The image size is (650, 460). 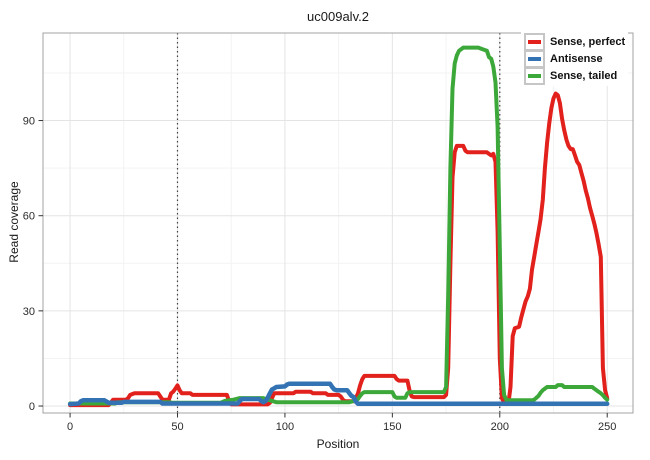 I want to click on legend-item-sense-perfect: Sense, perfect, so click(x=575, y=42).